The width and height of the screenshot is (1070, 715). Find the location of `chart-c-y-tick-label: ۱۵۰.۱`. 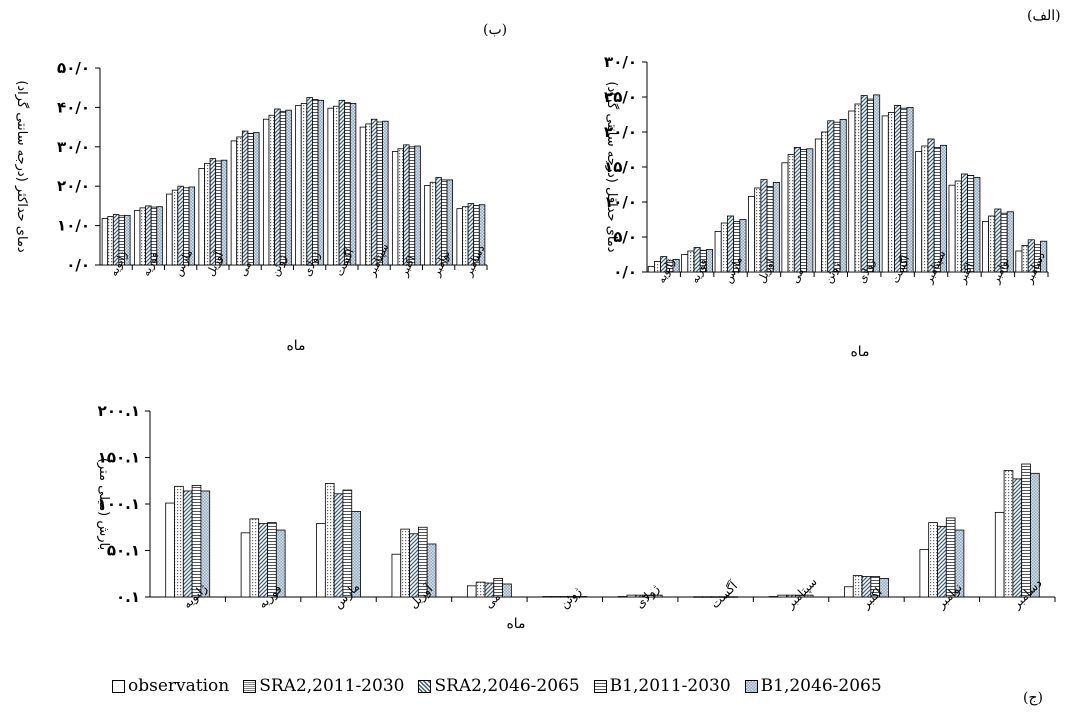

chart-c-y-tick-label: ۱۵۰.۱ is located at coordinates (119, 458).